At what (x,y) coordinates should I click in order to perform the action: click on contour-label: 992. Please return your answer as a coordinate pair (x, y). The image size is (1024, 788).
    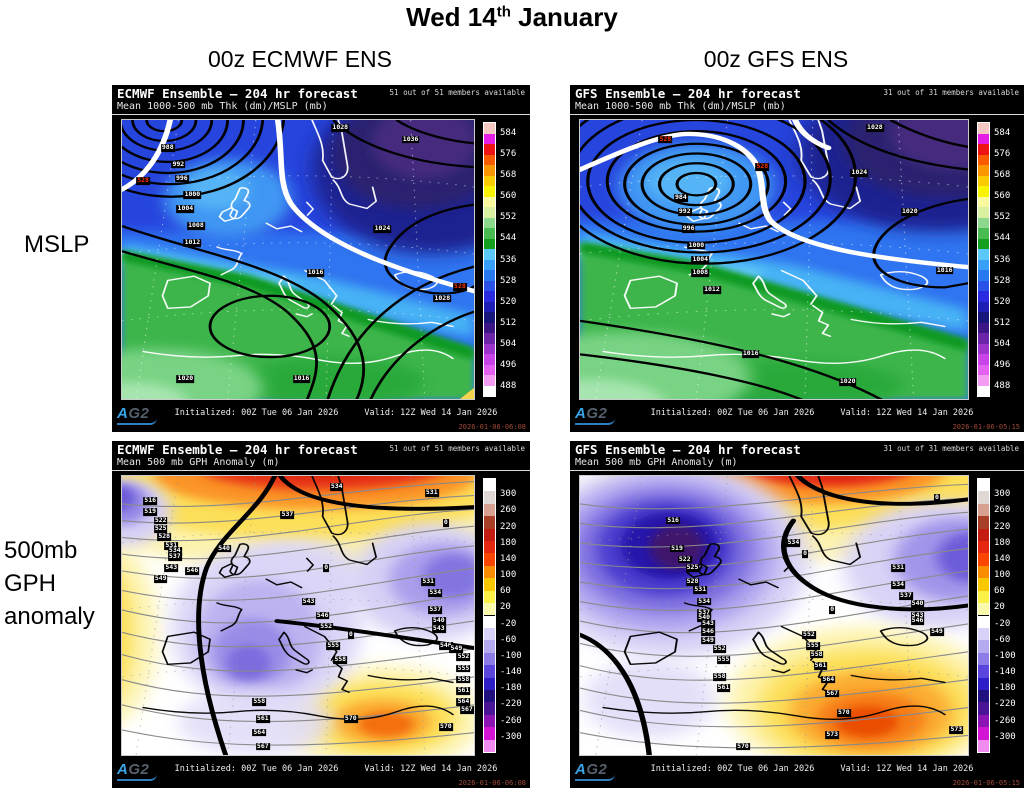
    Looking at the image, I should click on (178, 164).